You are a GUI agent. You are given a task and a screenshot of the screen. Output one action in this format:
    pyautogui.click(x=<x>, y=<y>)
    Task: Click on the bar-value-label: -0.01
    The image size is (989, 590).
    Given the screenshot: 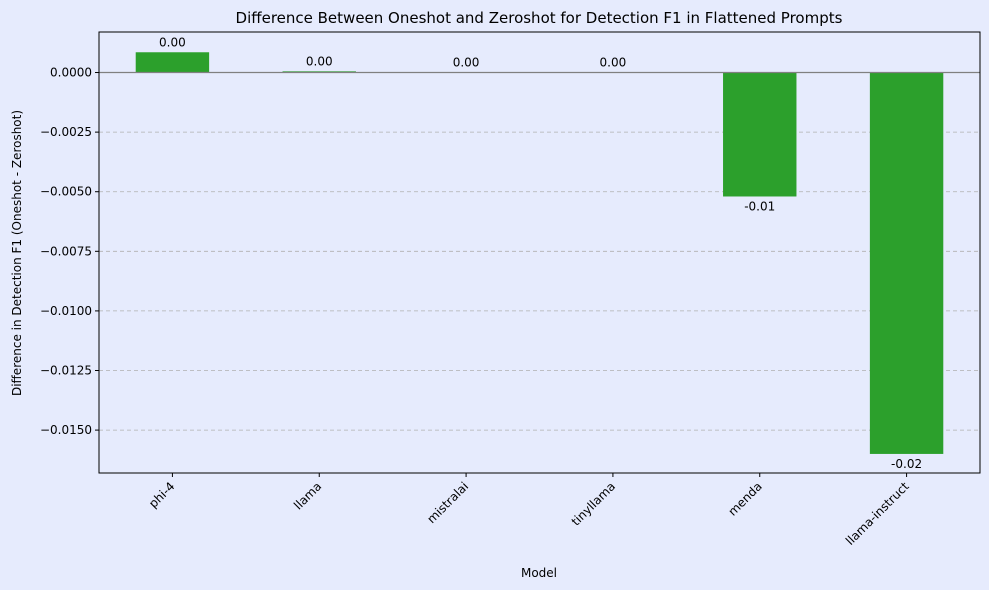 What is the action you would take?
    pyautogui.click(x=759, y=206)
    